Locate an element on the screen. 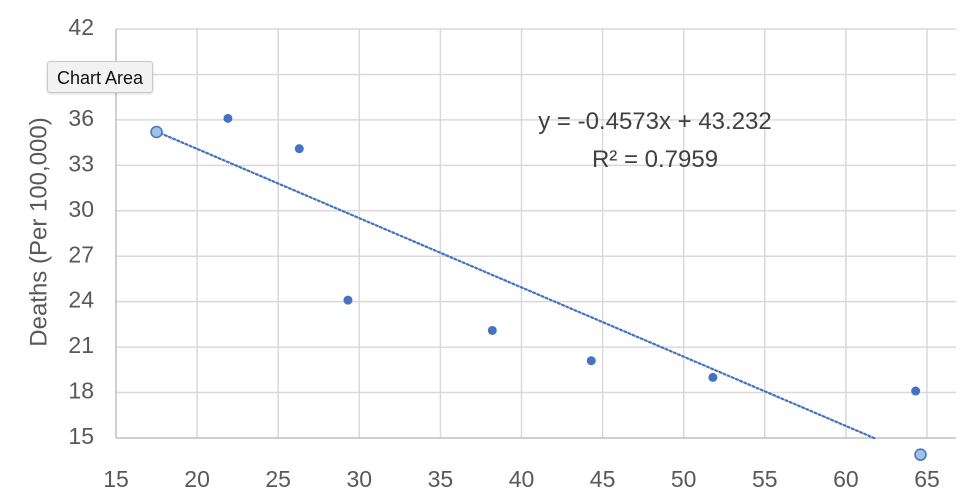 The image size is (976, 502). x-tick-label-65: 65 is located at coordinates (927, 479).